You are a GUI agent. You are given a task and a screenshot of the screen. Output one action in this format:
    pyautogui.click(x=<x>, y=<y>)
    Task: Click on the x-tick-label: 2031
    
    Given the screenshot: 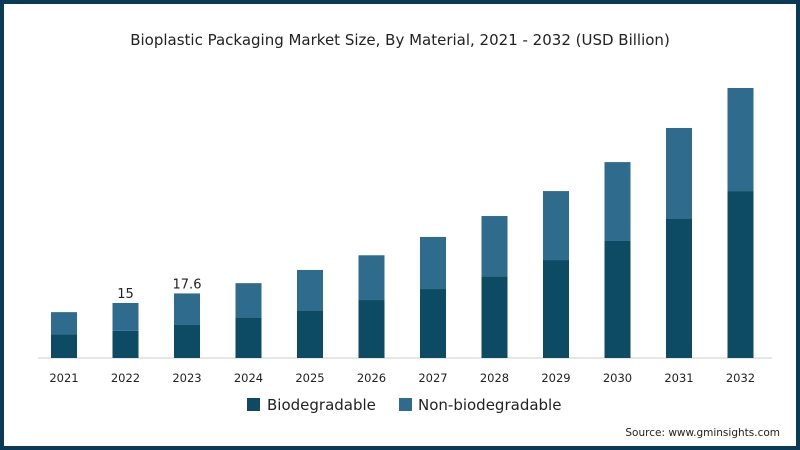 What is the action you would take?
    pyautogui.click(x=678, y=378)
    